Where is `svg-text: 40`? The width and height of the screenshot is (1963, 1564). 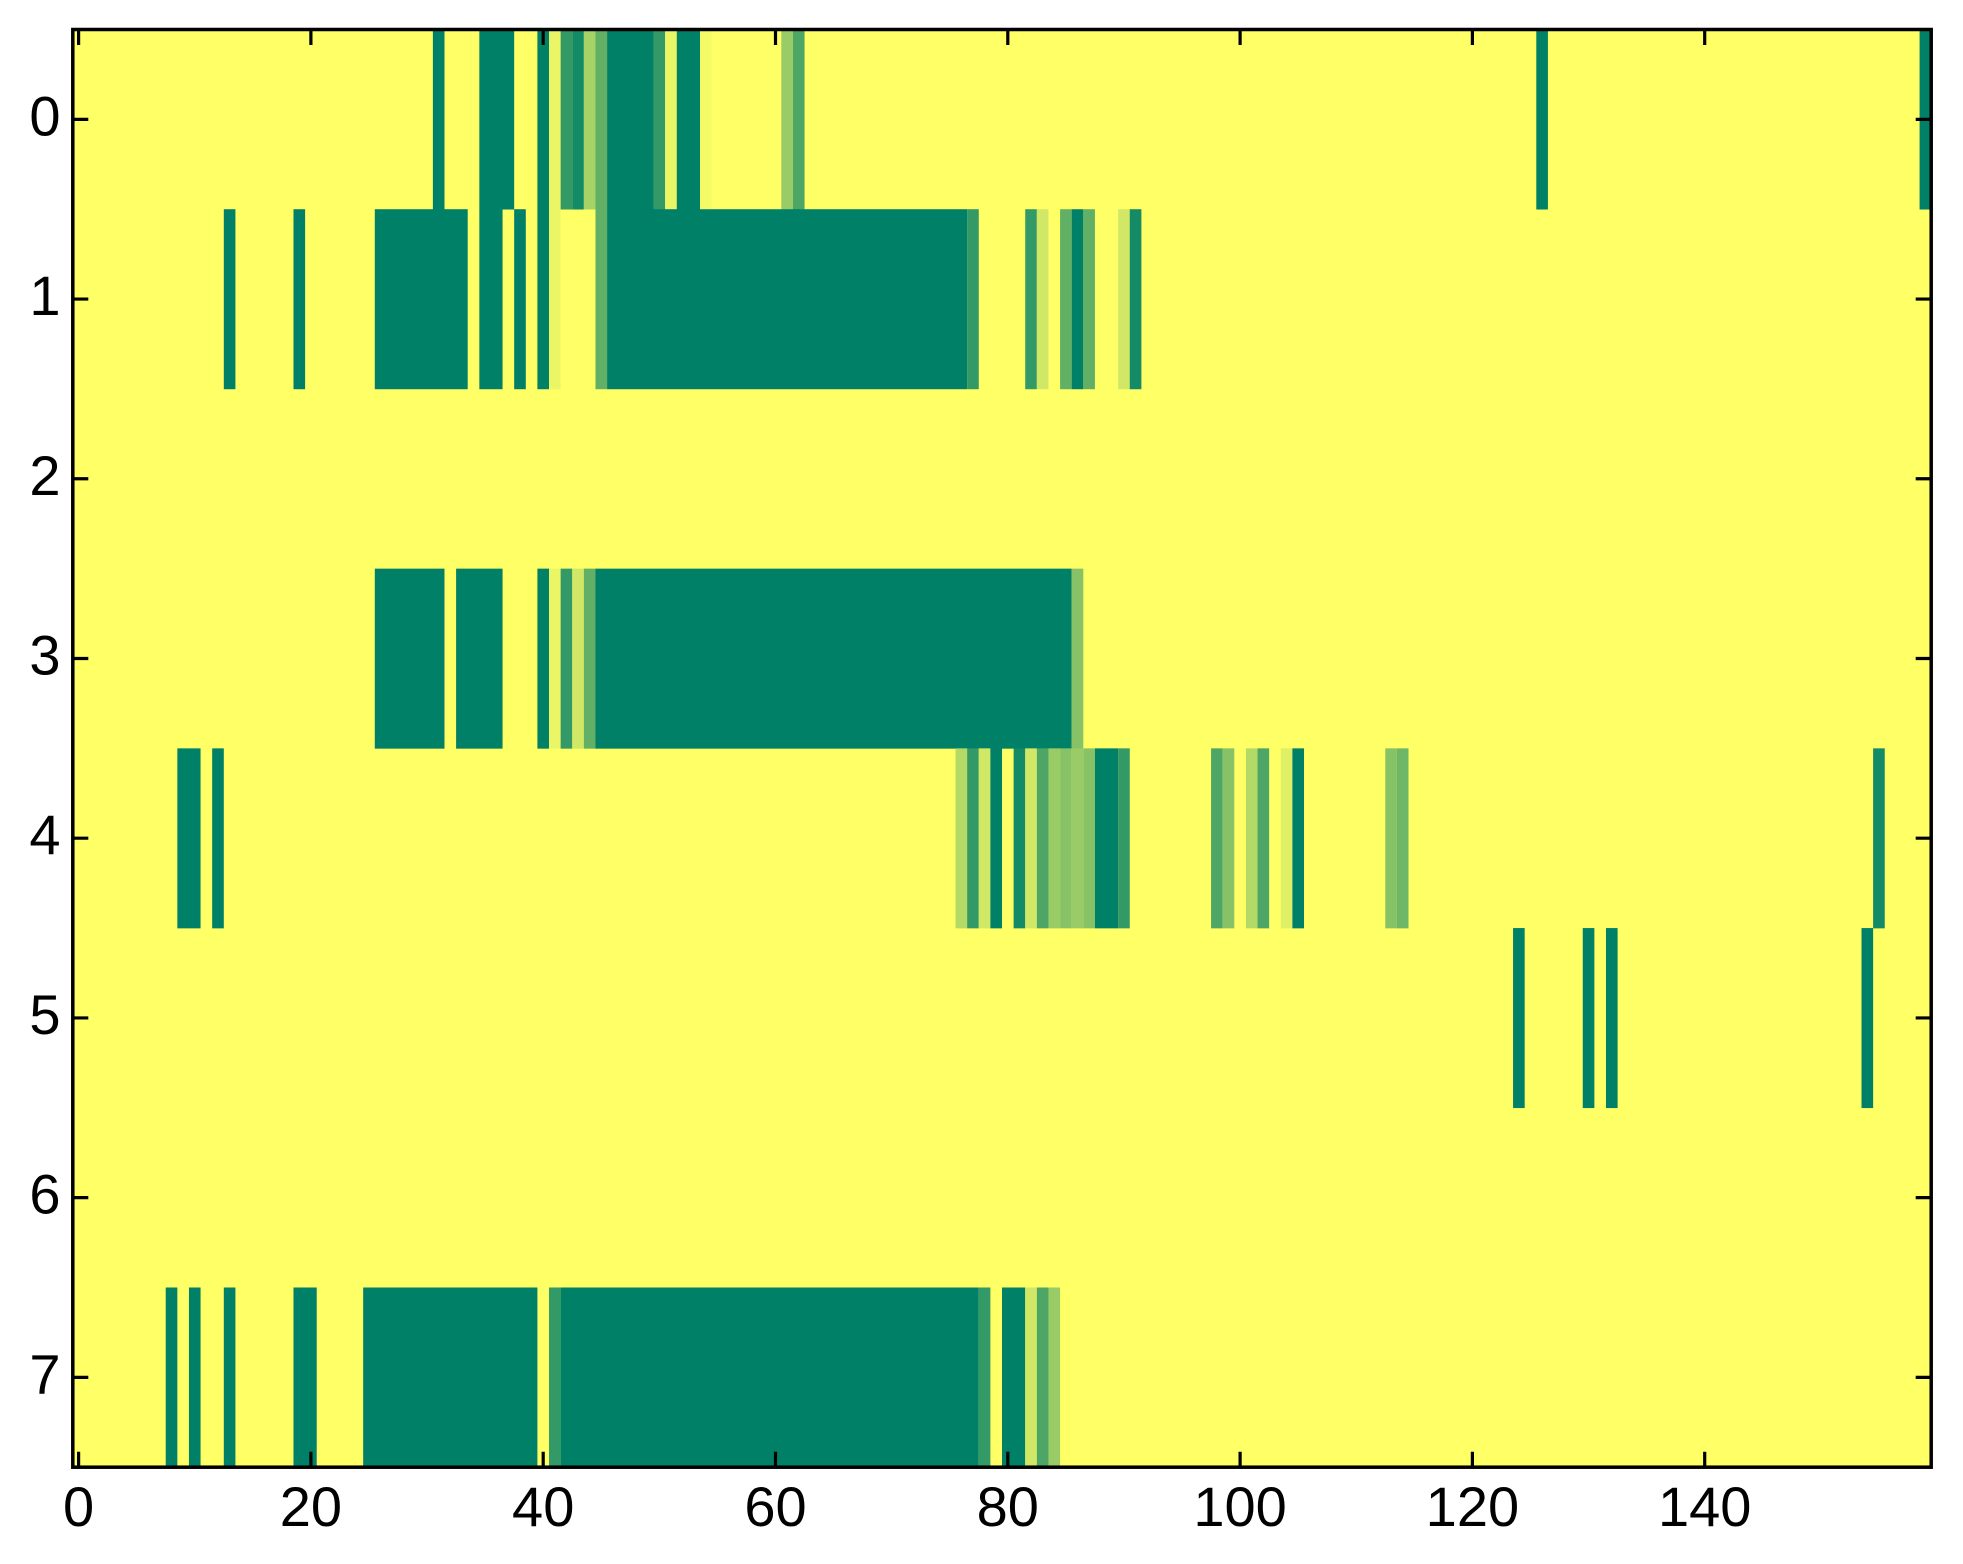 svg-text: 40 is located at coordinates (543, 1506).